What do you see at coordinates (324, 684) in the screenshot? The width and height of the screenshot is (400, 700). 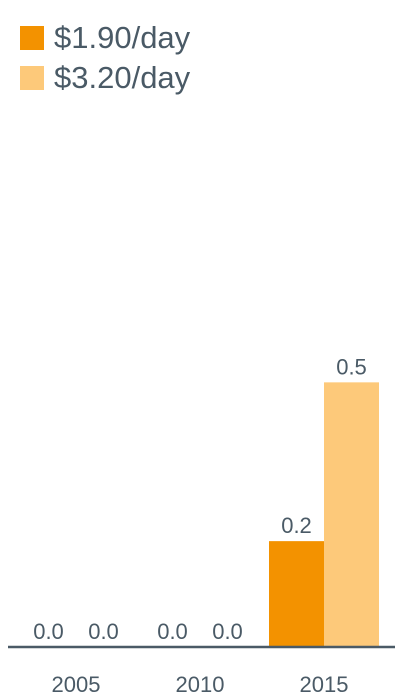 I see `x-tick-label-2015: 2015` at bounding box center [324, 684].